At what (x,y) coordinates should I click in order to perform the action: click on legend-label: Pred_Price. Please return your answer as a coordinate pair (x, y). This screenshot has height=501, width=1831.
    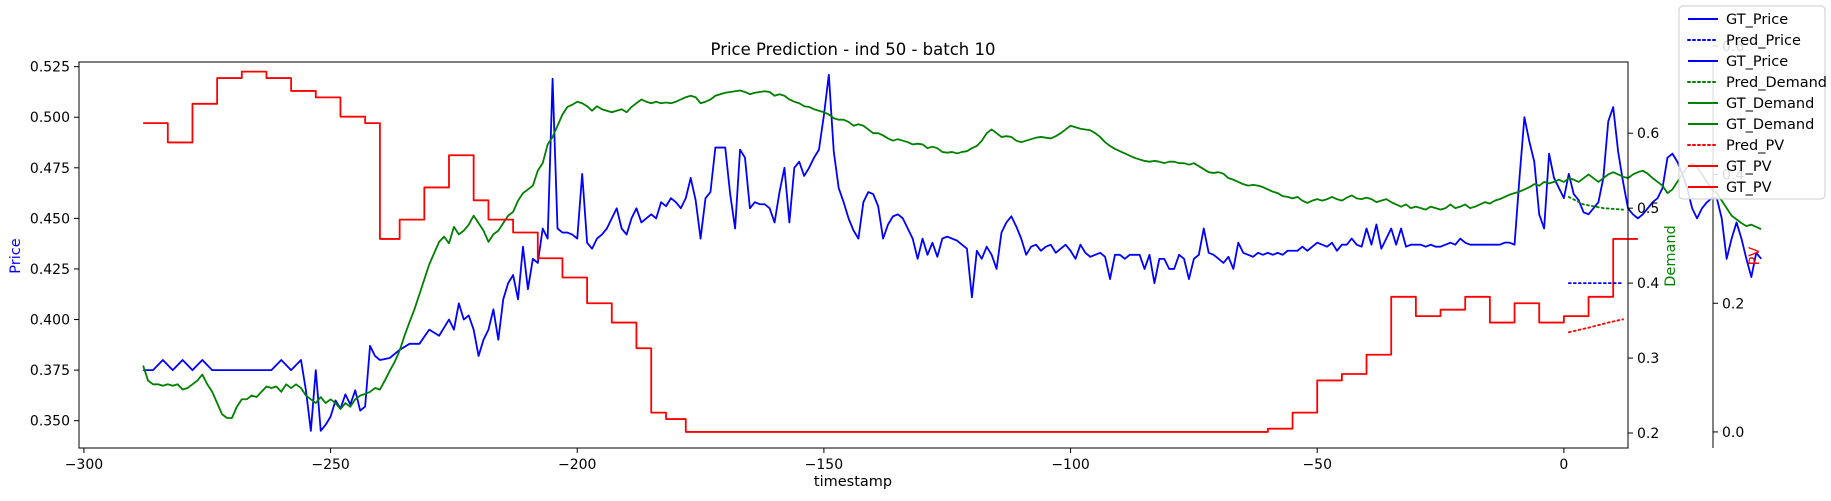
    Looking at the image, I should click on (1763, 41).